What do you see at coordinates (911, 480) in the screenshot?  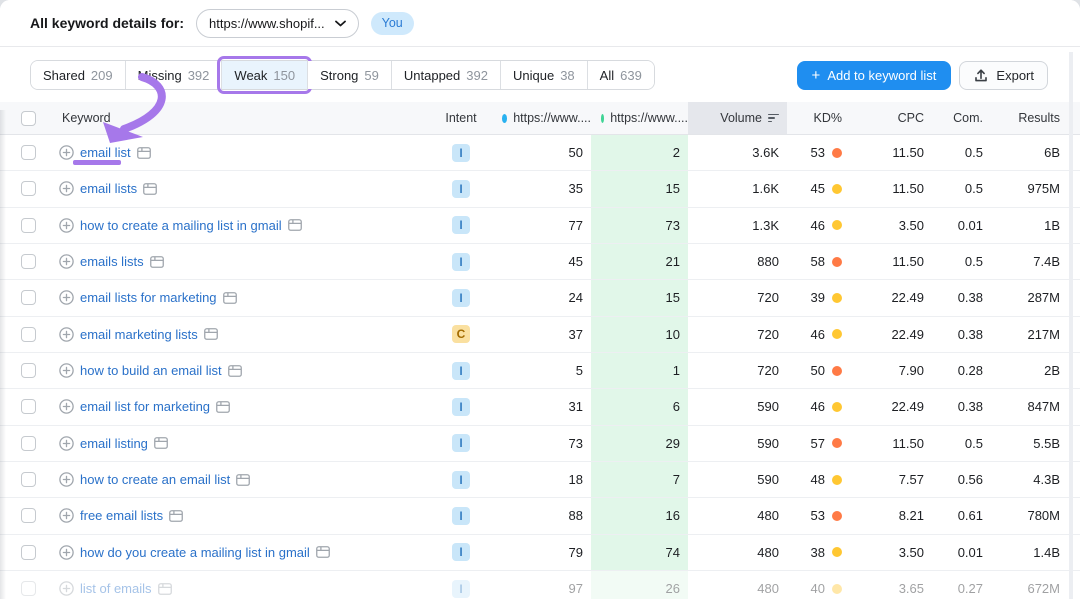 I see `cpc-value: 7.57` at bounding box center [911, 480].